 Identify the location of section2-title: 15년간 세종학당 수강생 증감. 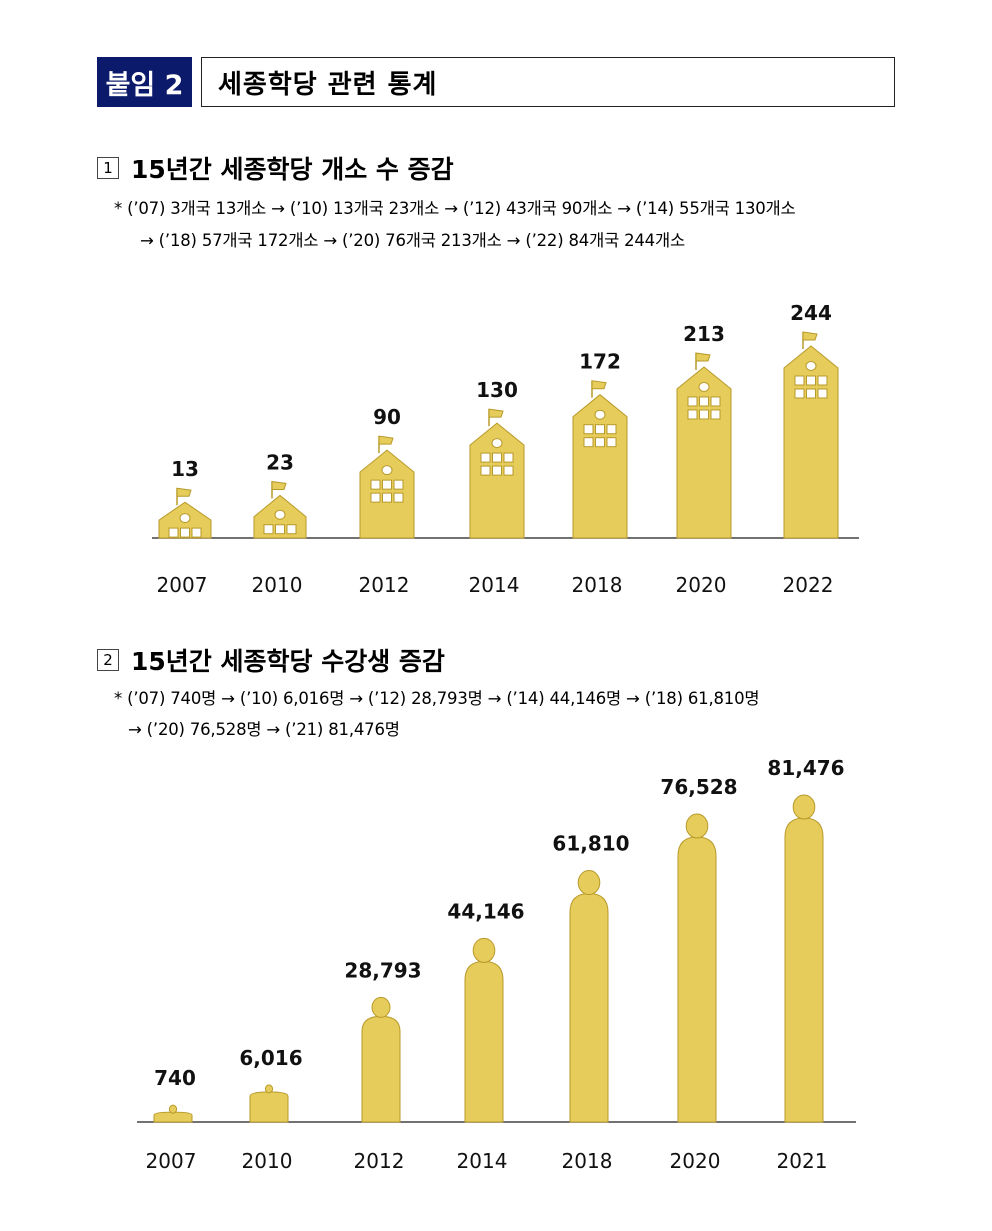
(288, 661).